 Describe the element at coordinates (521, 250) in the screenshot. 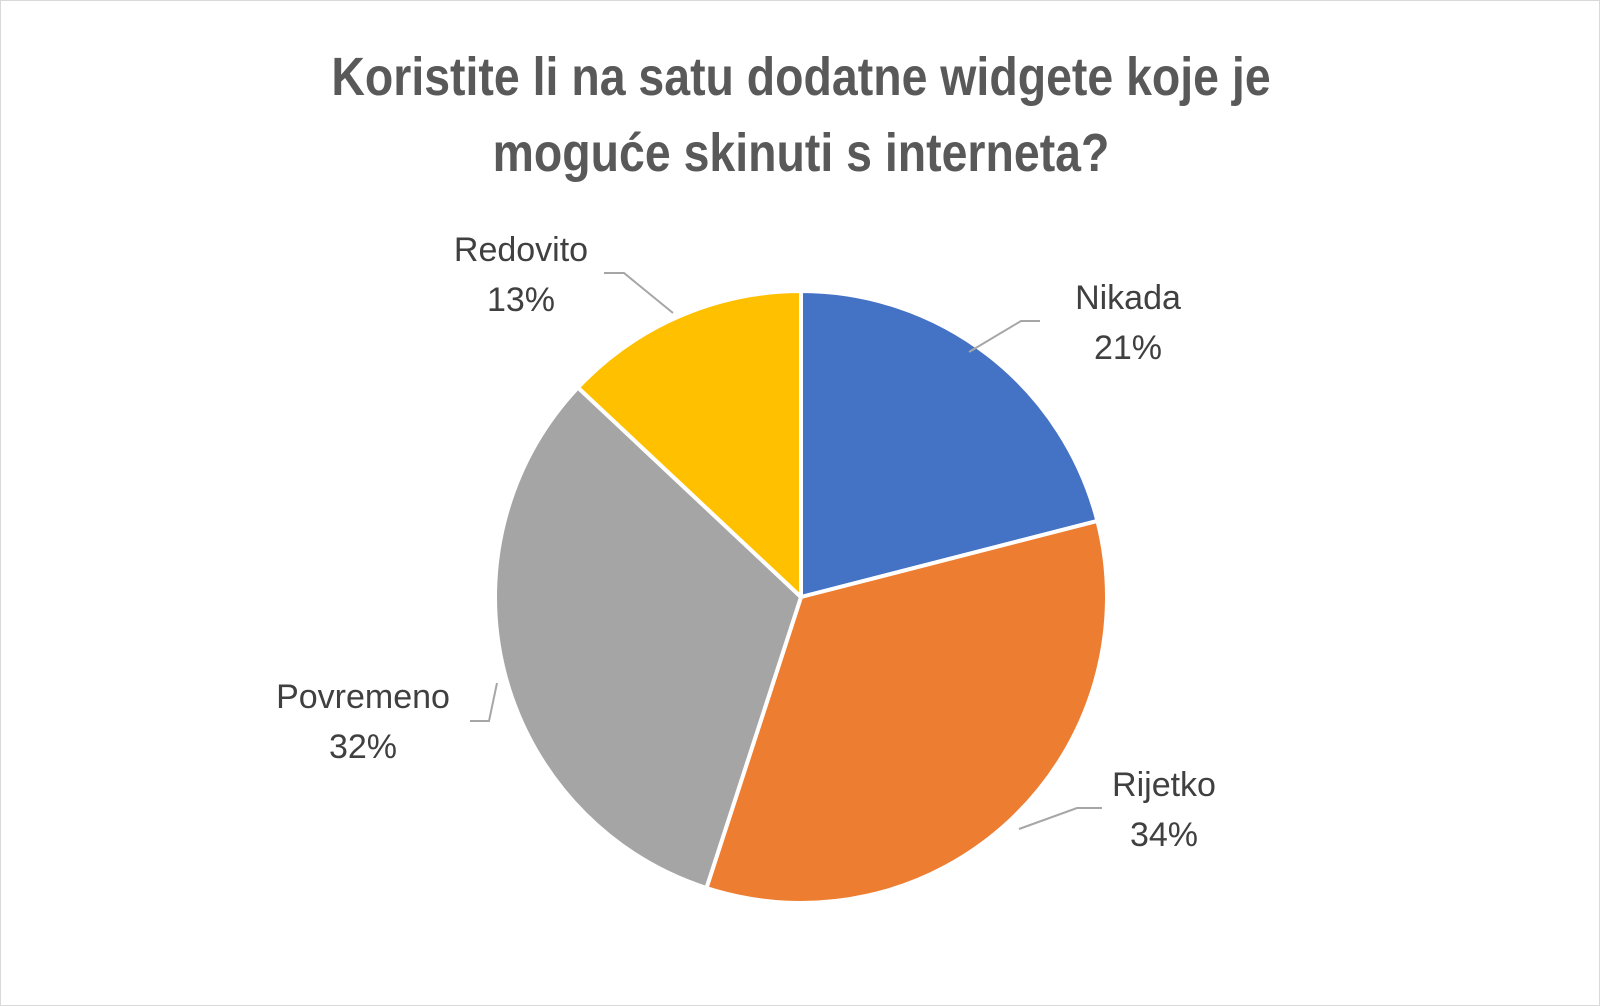

I see `category-label: Redovito` at that location.